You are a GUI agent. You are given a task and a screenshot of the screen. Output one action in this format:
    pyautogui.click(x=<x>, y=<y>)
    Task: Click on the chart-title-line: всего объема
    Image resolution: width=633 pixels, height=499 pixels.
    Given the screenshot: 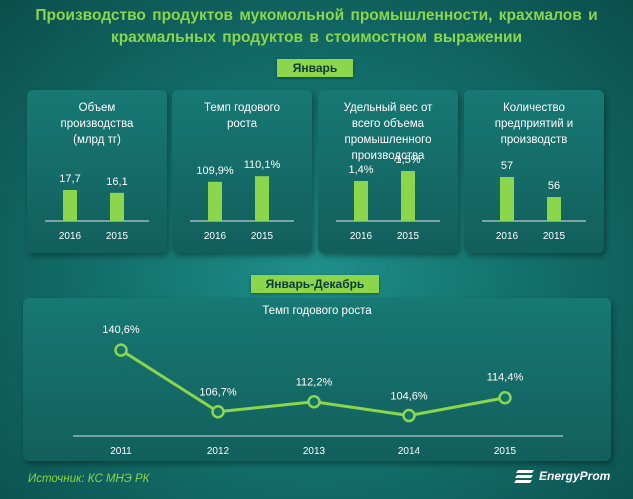 What is the action you would take?
    pyautogui.click(x=388, y=124)
    